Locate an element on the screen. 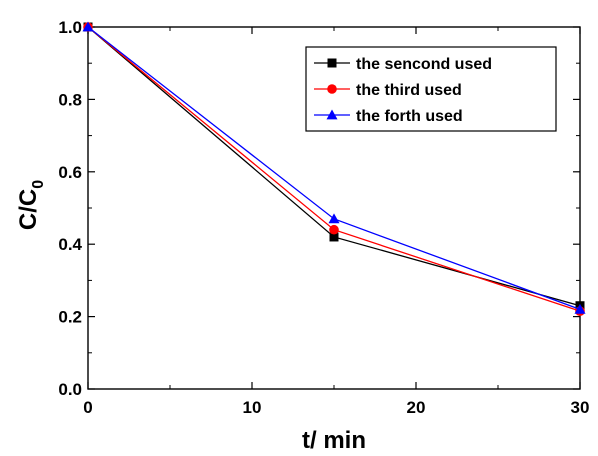 This screenshot has height=456, width=598. y-tick-label: 0.6 is located at coordinates (70, 172).